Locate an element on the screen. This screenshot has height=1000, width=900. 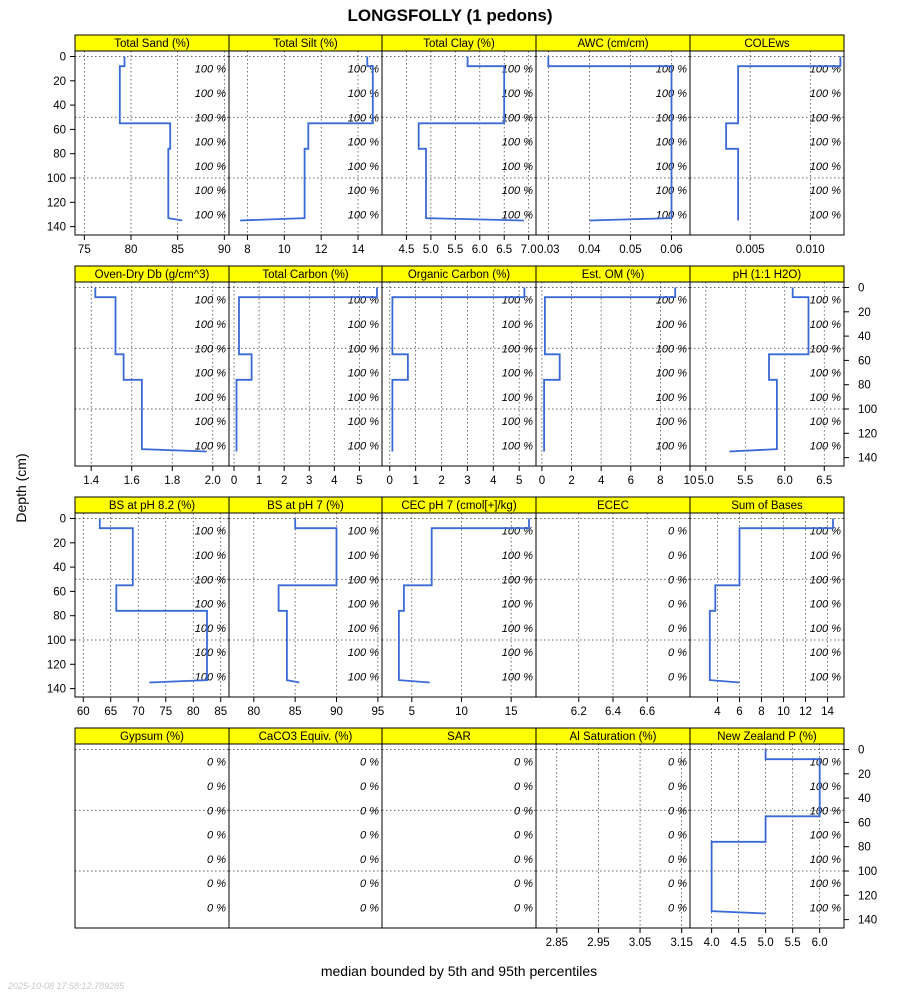
strip-label-organic-carbon: Organic Carbon (%) is located at coordinates (459, 275).